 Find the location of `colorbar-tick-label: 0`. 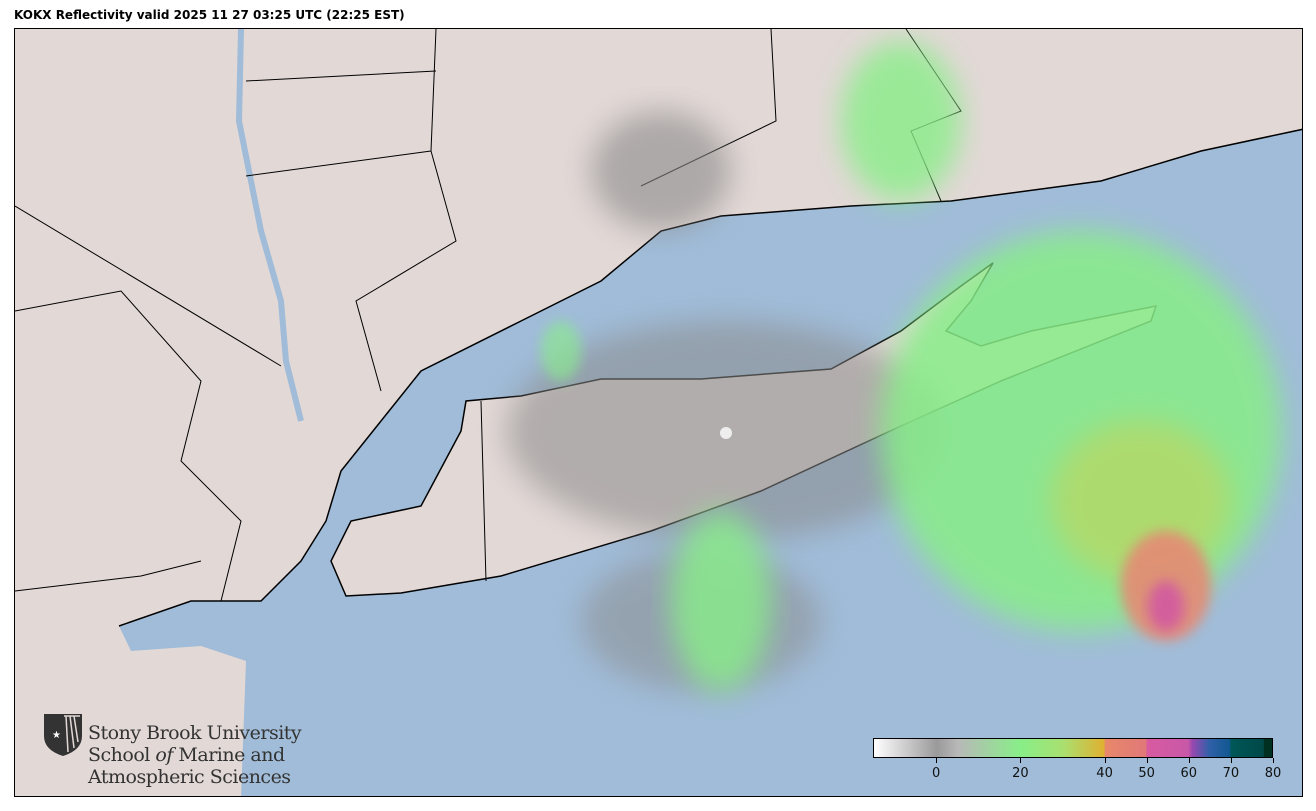

colorbar-tick-label: 0 is located at coordinates (936, 773).